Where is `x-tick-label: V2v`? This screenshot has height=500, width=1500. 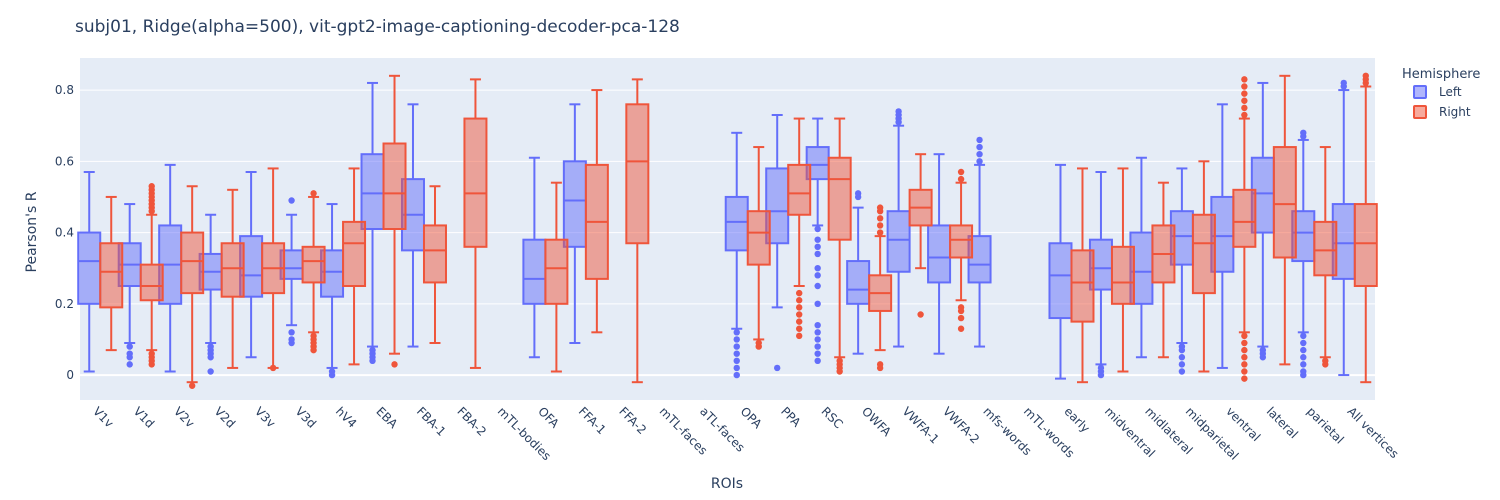 x-tick-label: V2v is located at coordinates (184, 417).